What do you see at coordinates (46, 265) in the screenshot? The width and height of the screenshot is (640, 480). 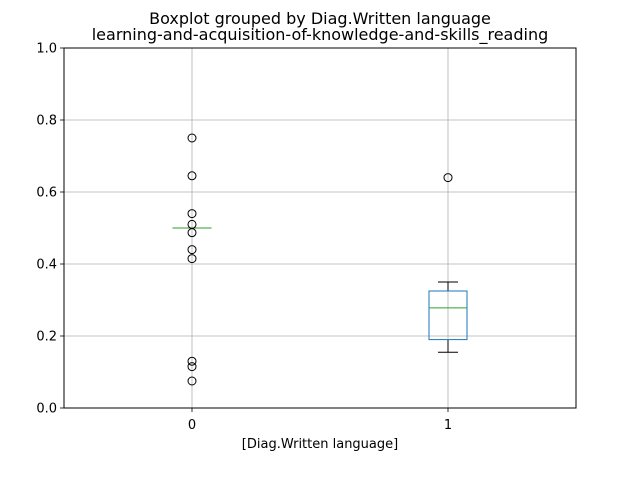 I see `y-tick-label: 0.4` at bounding box center [46, 265].